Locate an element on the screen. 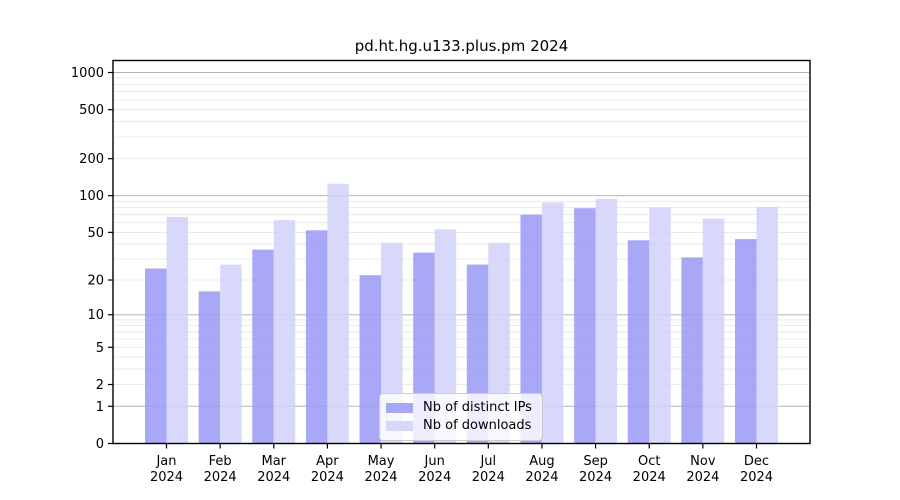 This screenshot has width=900, height=500. bar-oct-distinct-ips is located at coordinates (638, 342).